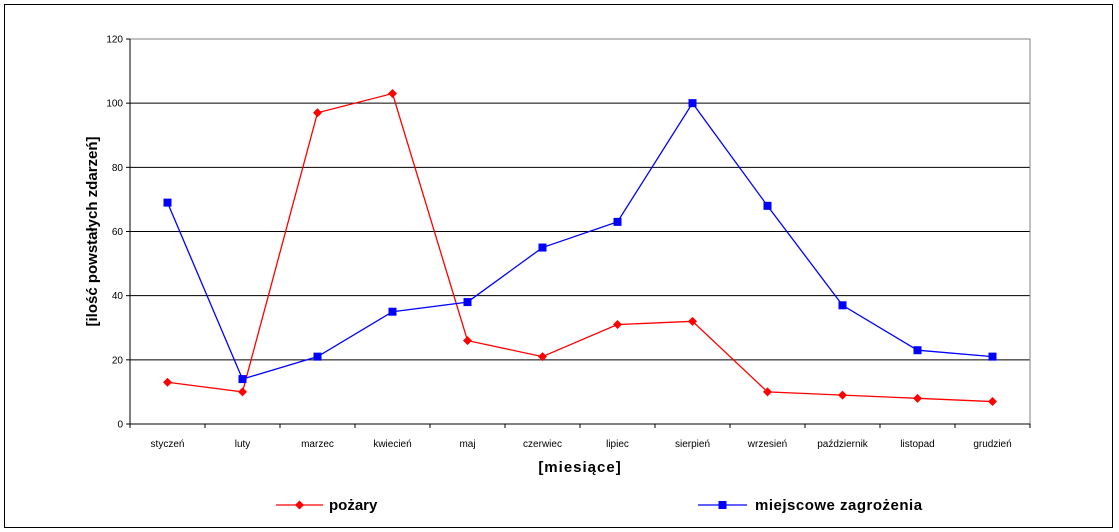 This screenshot has width=1119, height=532. I want to click on legend-label: pożary, so click(353, 505).